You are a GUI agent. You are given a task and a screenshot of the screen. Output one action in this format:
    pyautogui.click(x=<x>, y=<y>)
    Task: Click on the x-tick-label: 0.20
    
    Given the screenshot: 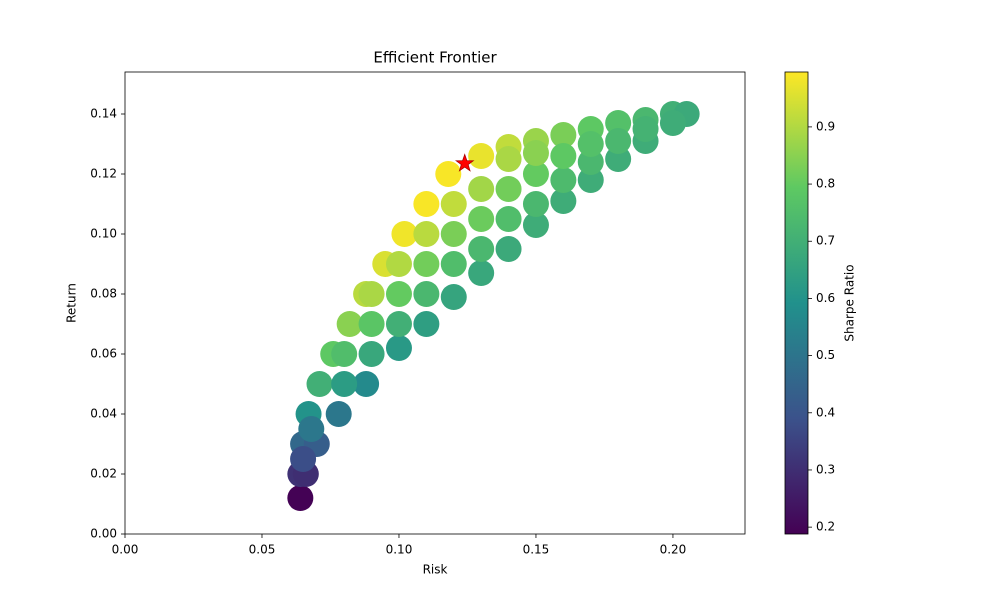 What is the action you would take?
    pyautogui.click(x=673, y=550)
    